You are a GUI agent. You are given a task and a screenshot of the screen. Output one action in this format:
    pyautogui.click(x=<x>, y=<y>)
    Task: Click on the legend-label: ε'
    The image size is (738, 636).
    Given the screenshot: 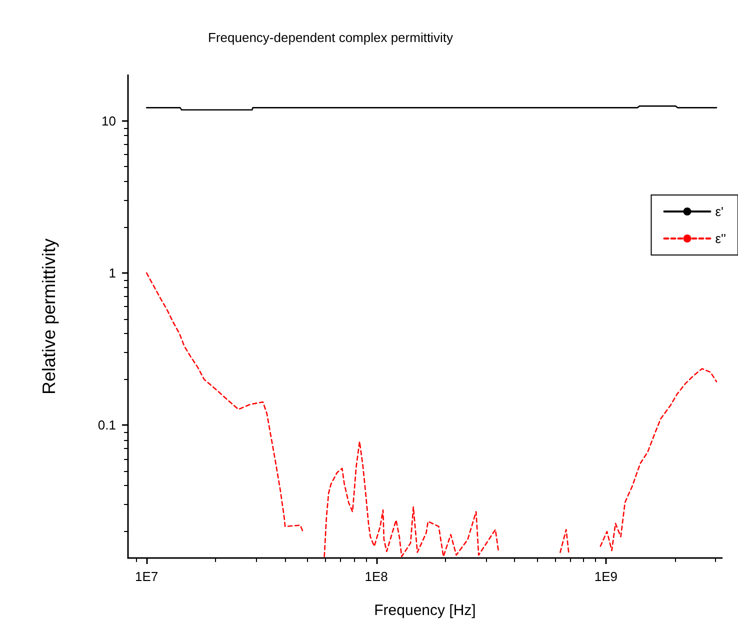 What is the action you would take?
    pyautogui.click(x=719, y=211)
    